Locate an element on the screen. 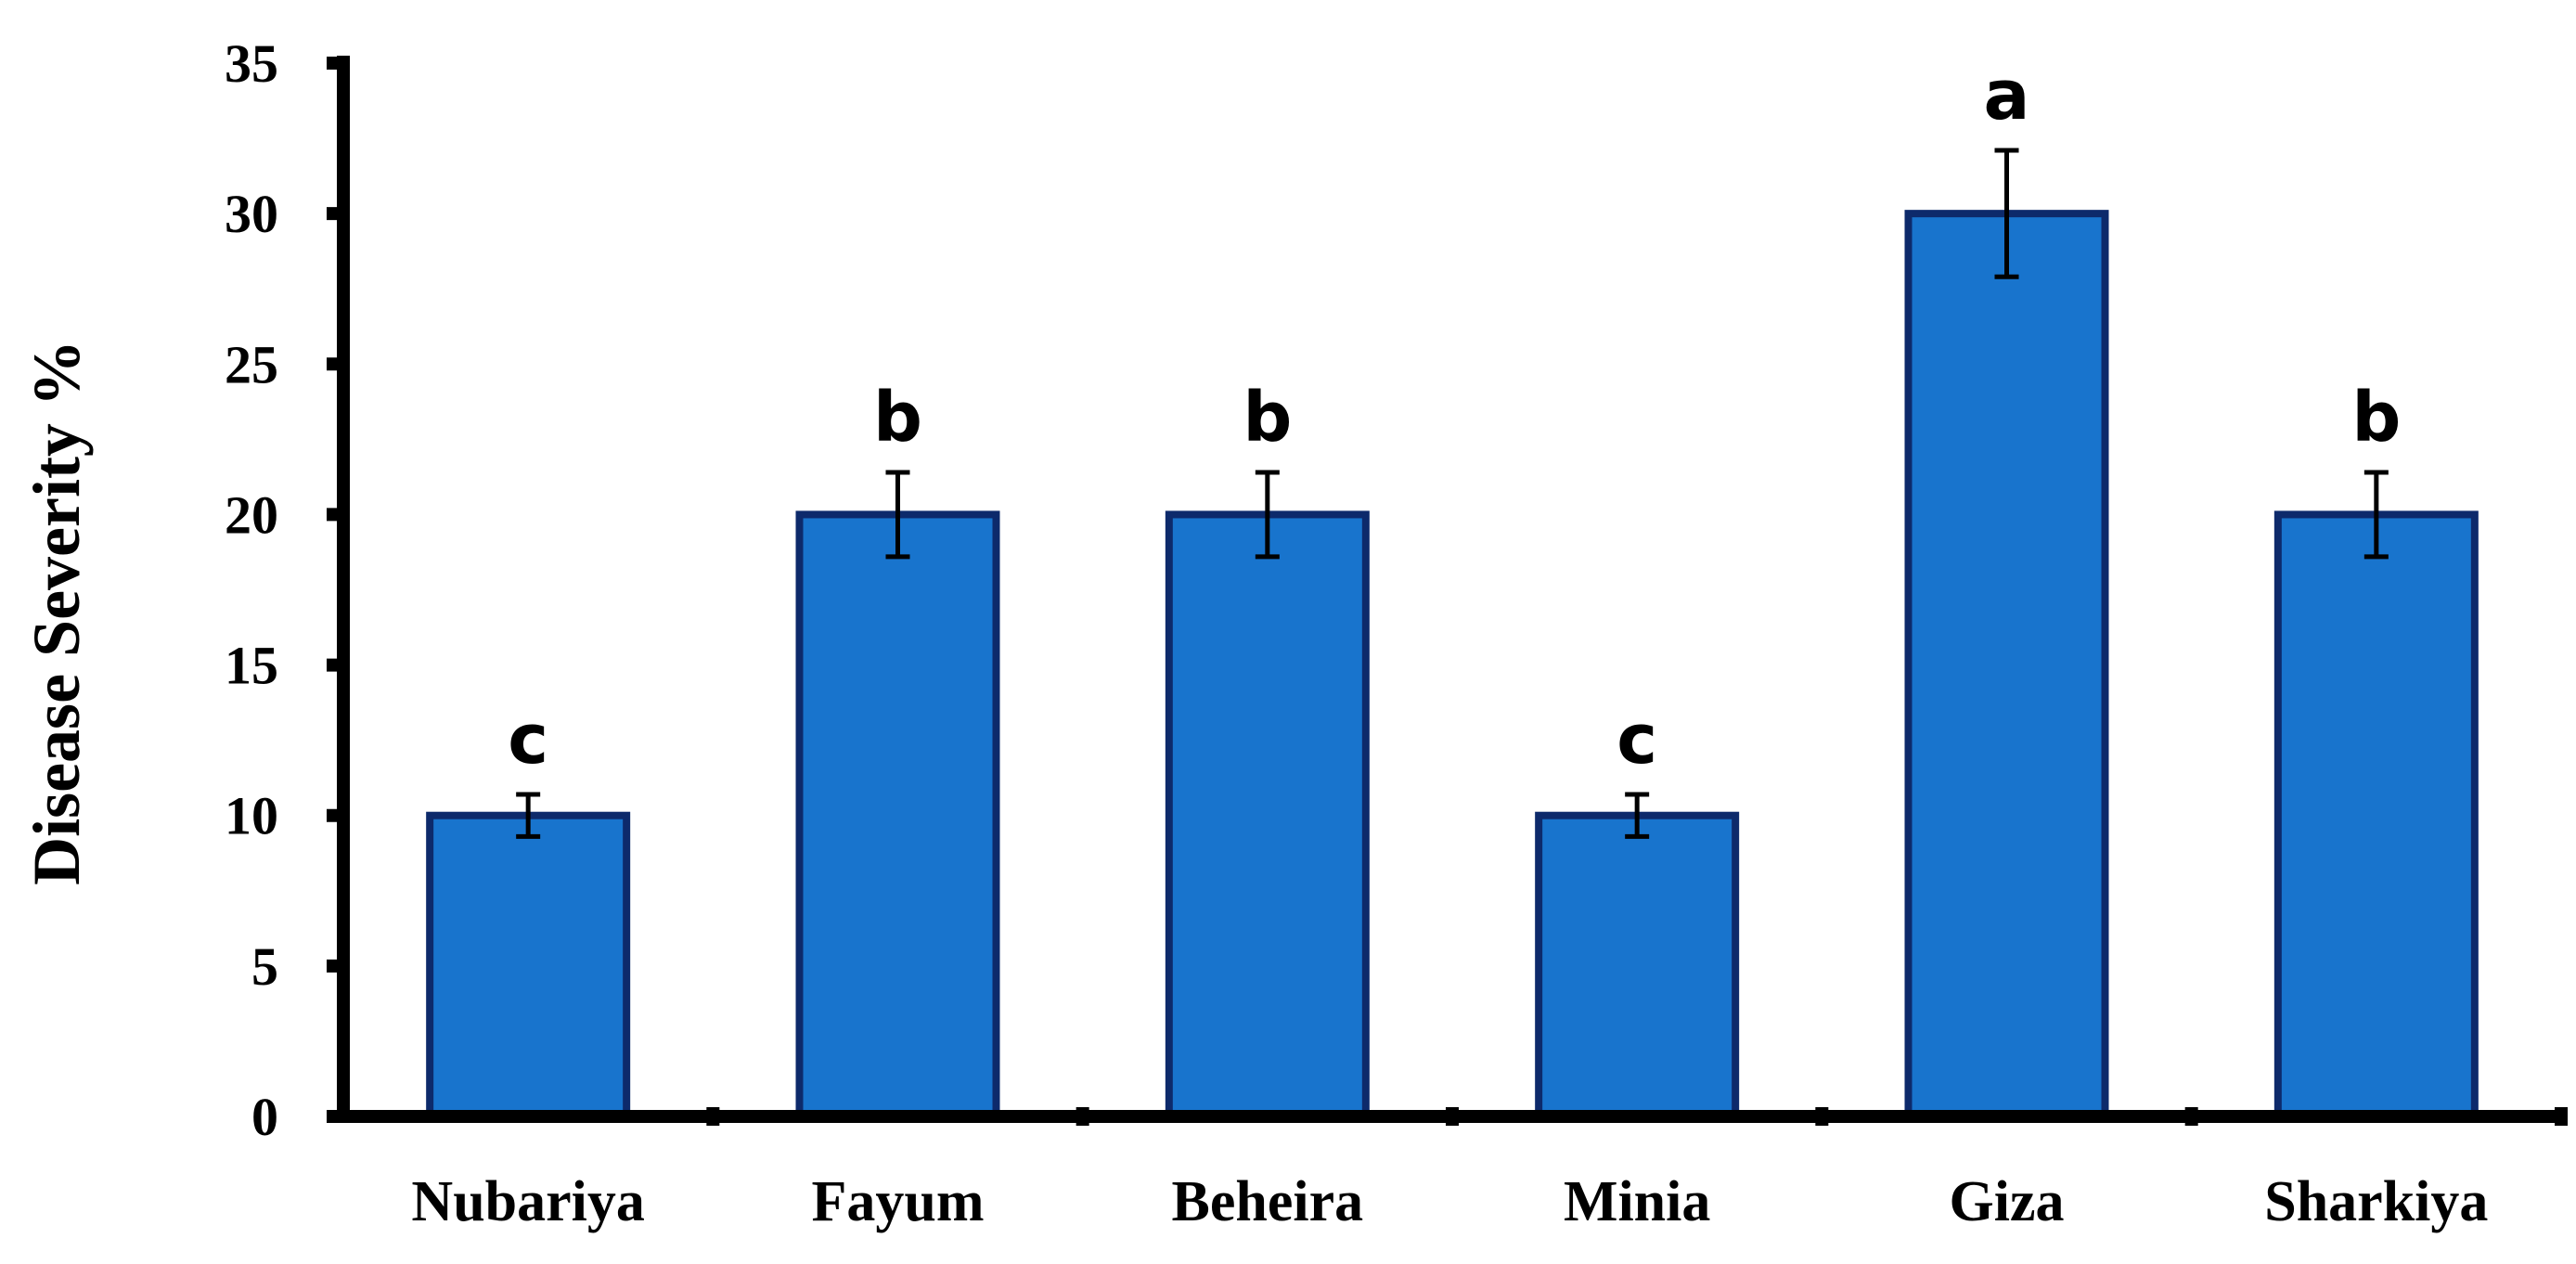 The image size is (2576, 1264). y-tick-label: 0 is located at coordinates (265, 1117).